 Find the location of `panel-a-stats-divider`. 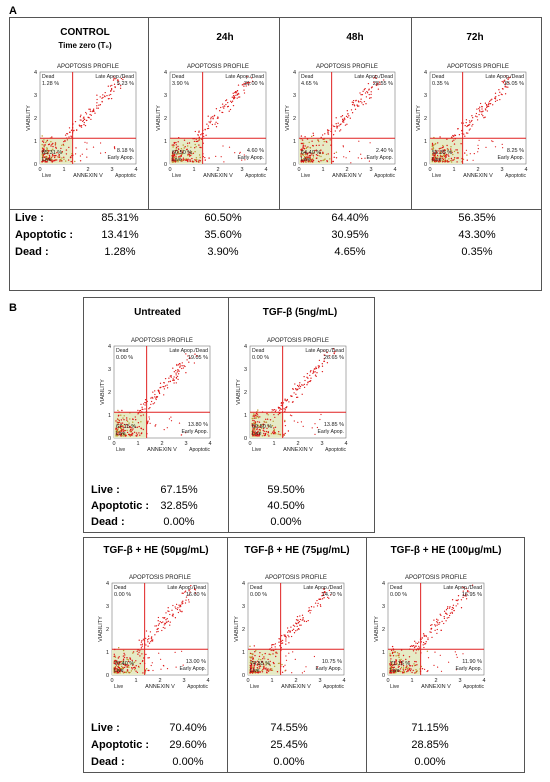

panel-a-stats-divider is located at coordinates (275, 209).